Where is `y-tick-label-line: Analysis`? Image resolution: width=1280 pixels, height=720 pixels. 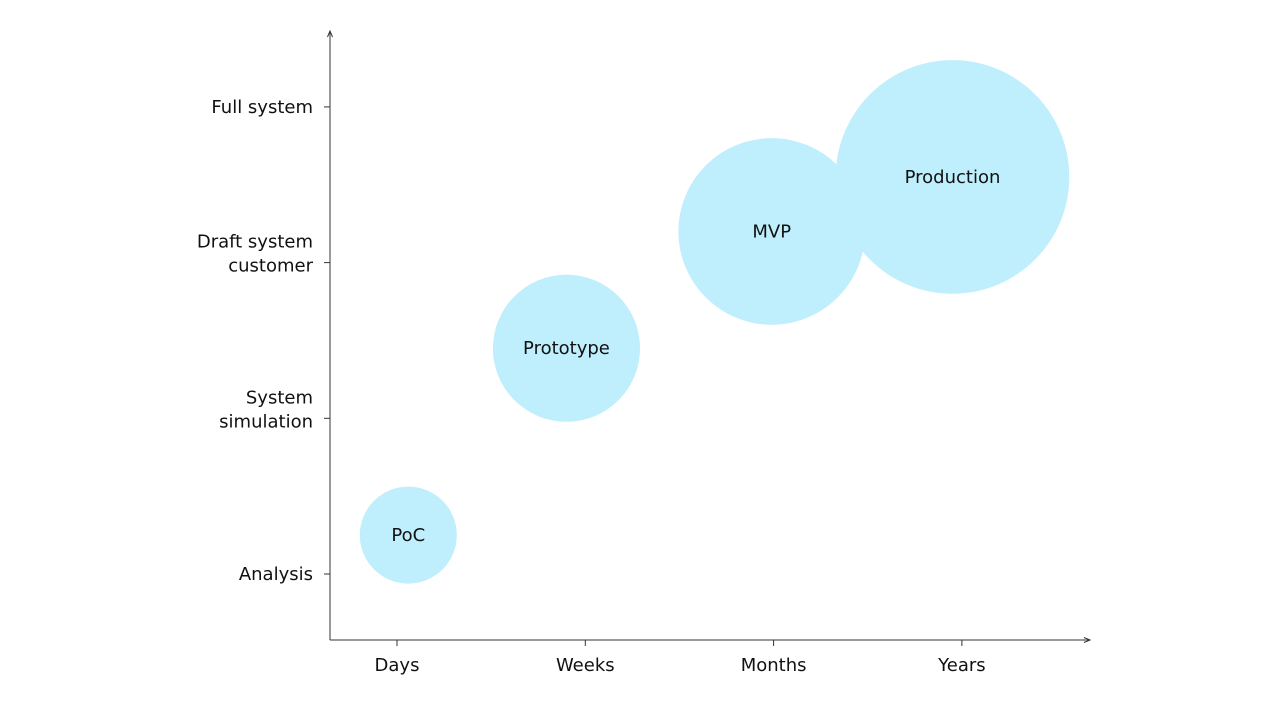
y-tick-label-line: Analysis is located at coordinates (276, 574).